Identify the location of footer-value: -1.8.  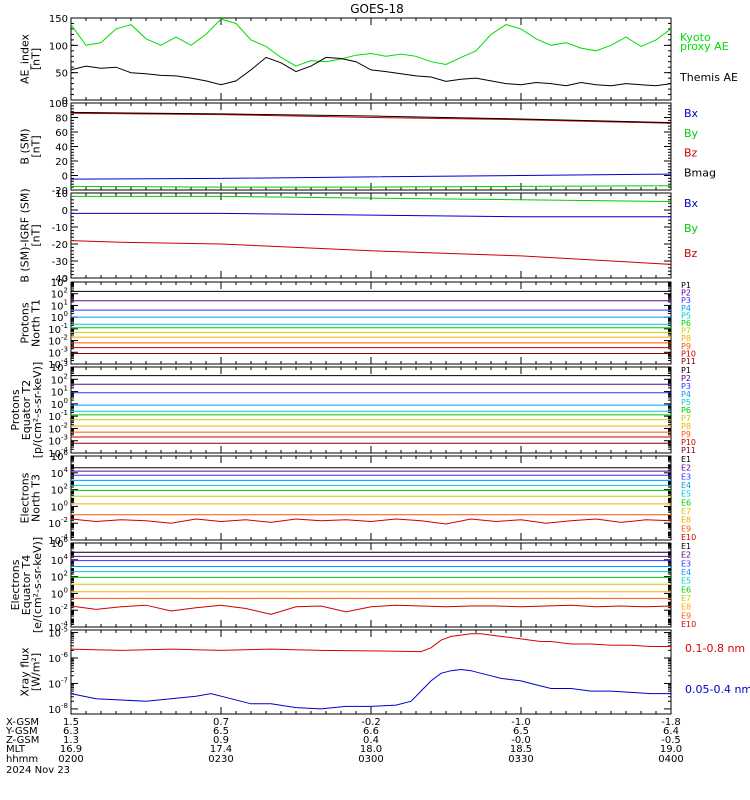
(671, 722).